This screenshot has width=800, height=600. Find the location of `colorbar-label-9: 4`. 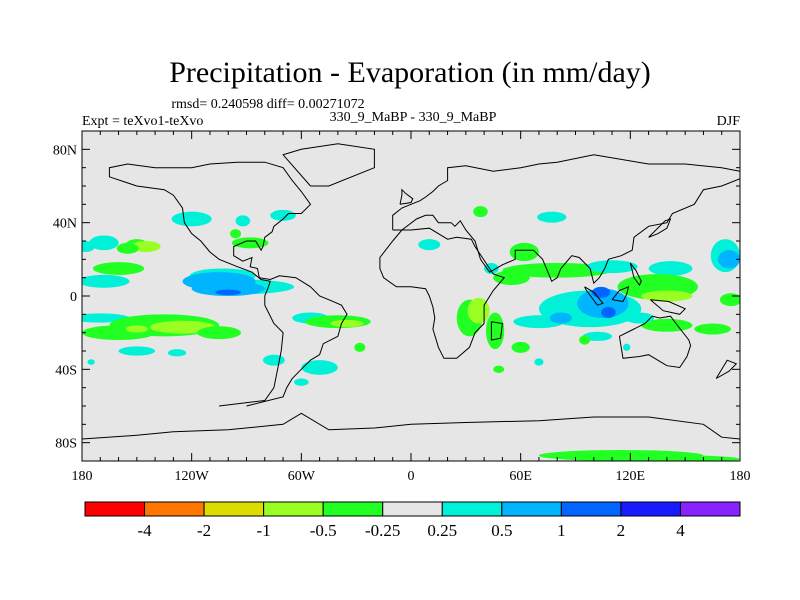

colorbar-label-9: 4 is located at coordinates (680, 530).